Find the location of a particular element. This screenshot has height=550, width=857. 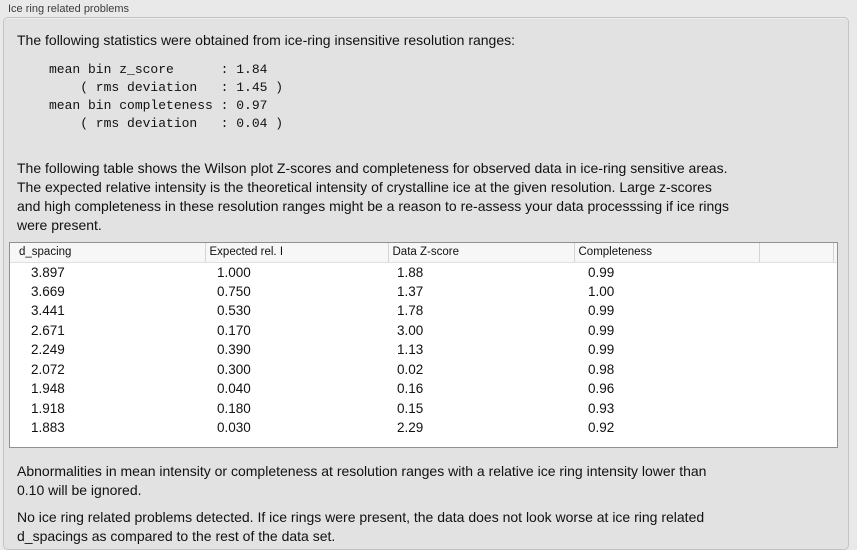

table-cell: 0.040 is located at coordinates (296, 389).